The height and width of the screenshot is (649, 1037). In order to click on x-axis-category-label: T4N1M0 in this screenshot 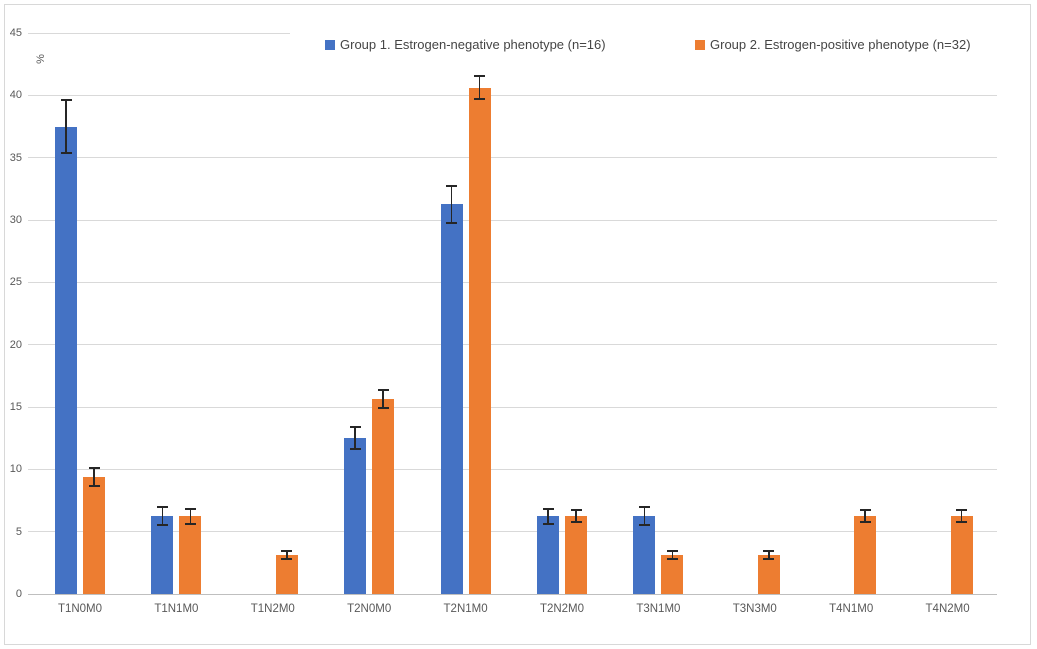, I will do `click(851, 609)`.